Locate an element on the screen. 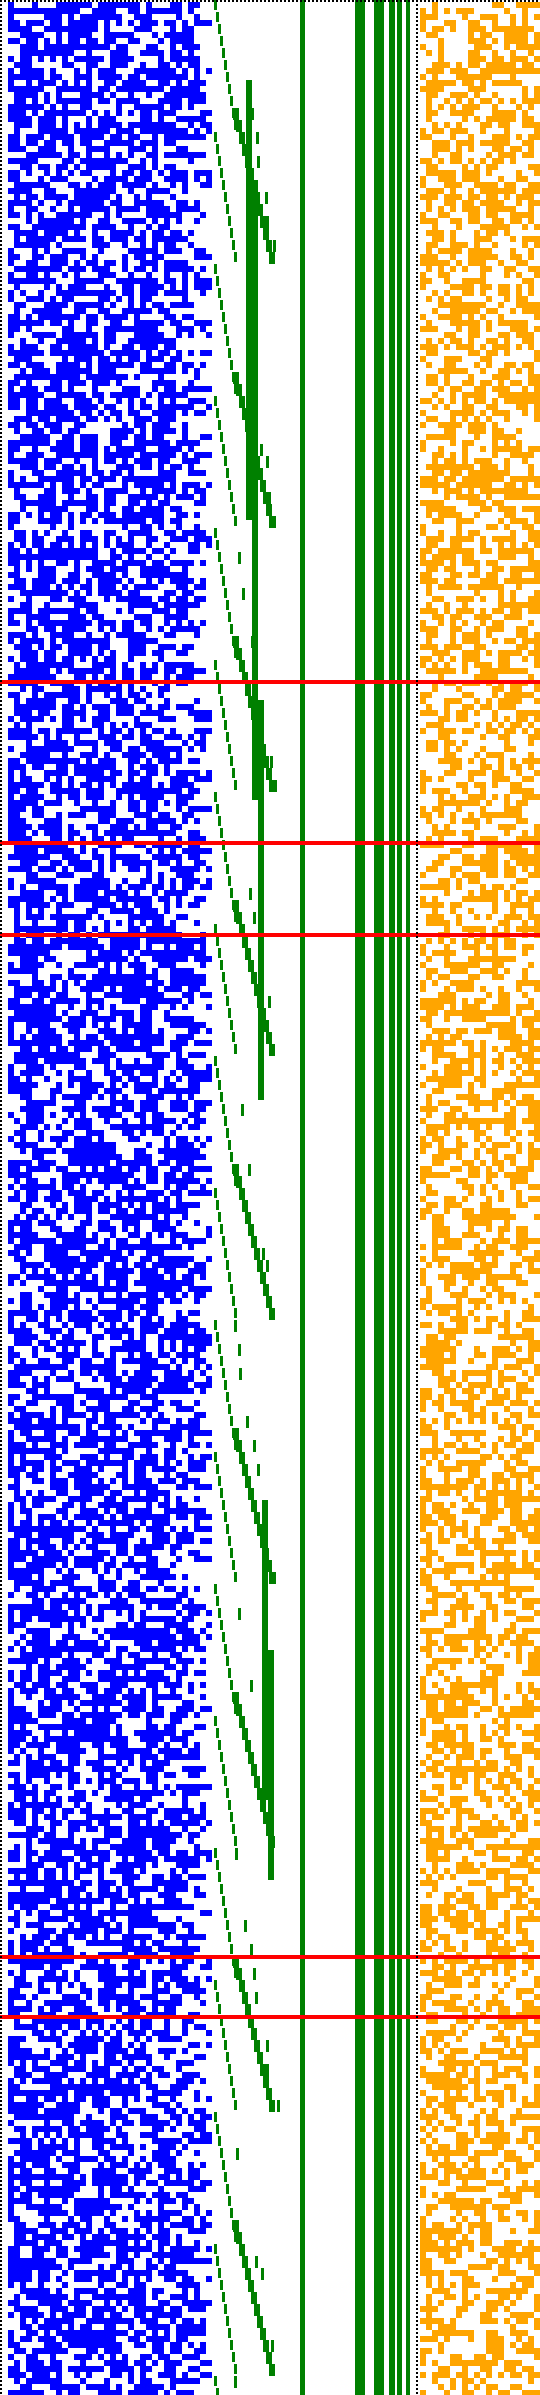  green-column-segment is located at coordinates (271, 1765).